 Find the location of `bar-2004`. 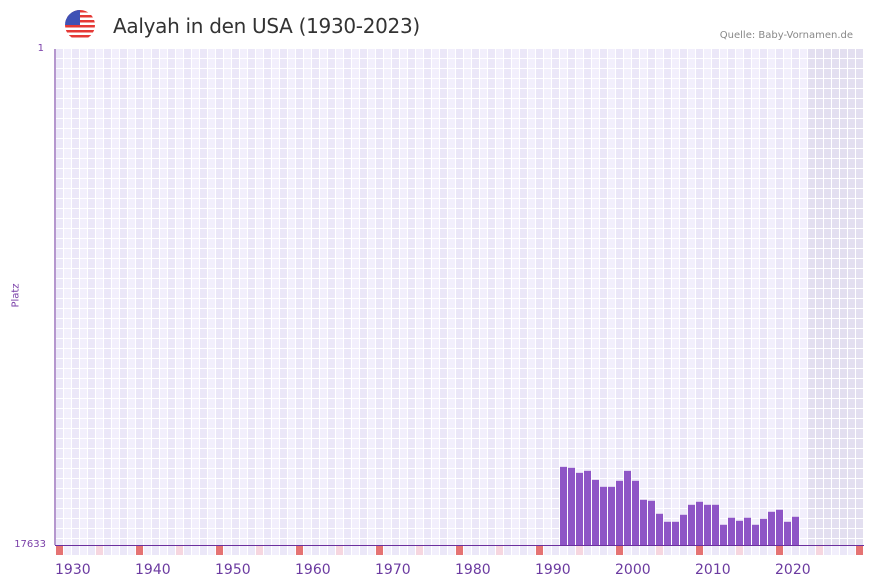

bar-2004 is located at coordinates (659, 529).